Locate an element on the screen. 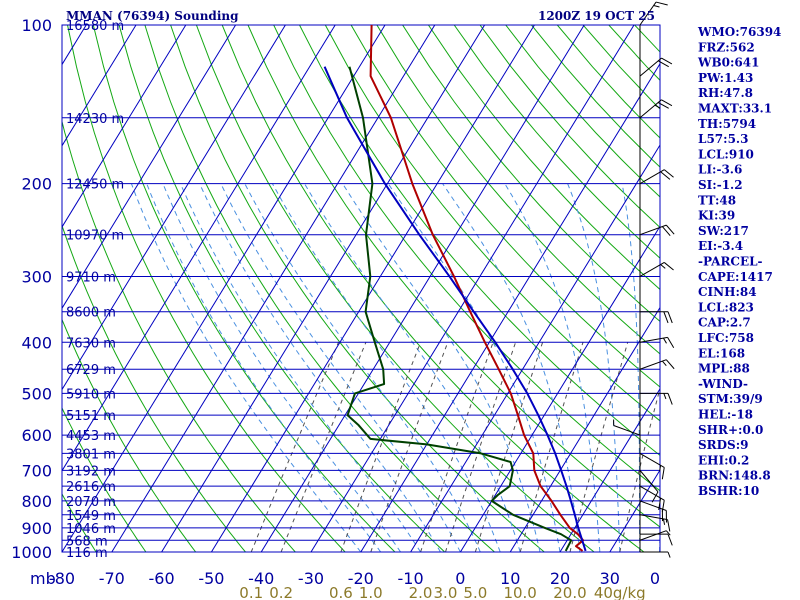  sounding-index: BSHR:10 is located at coordinates (728, 491).